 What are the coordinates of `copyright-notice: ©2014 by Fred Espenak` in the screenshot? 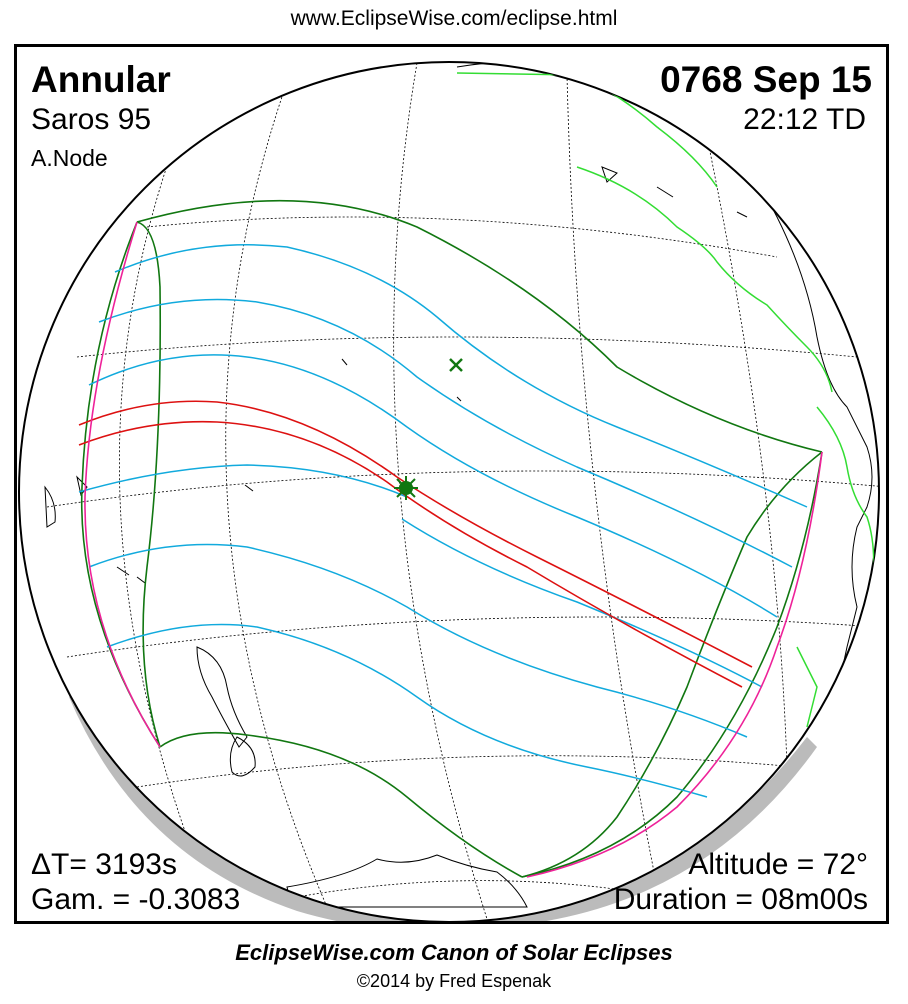 It's located at (454, 981).